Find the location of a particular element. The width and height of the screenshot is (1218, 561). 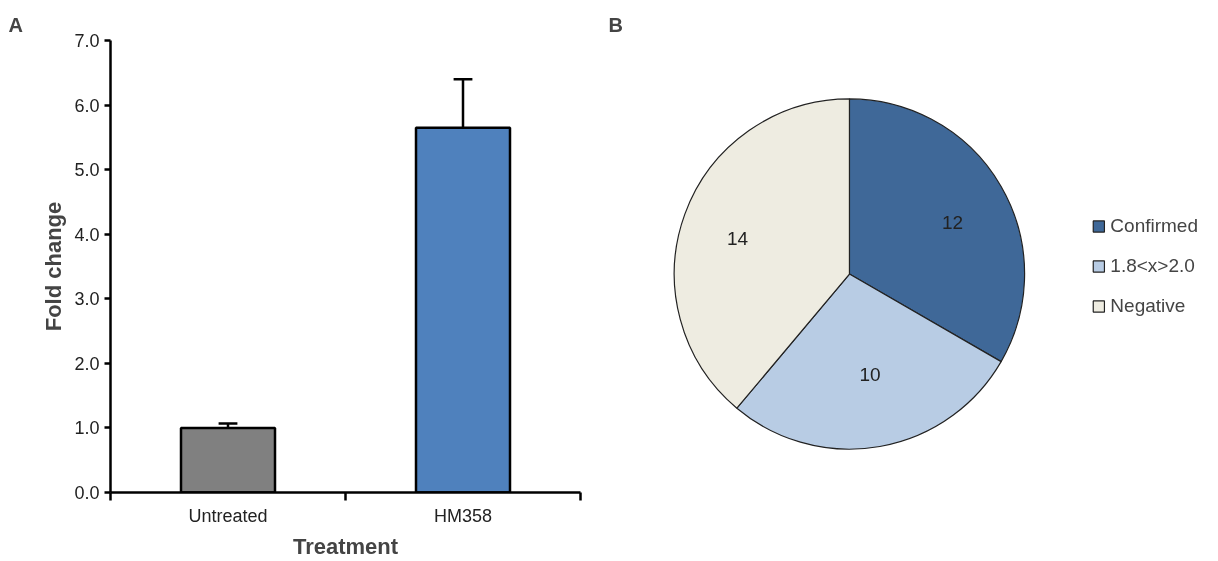

legend-label: Negative is located at coordinates (1148, 306).